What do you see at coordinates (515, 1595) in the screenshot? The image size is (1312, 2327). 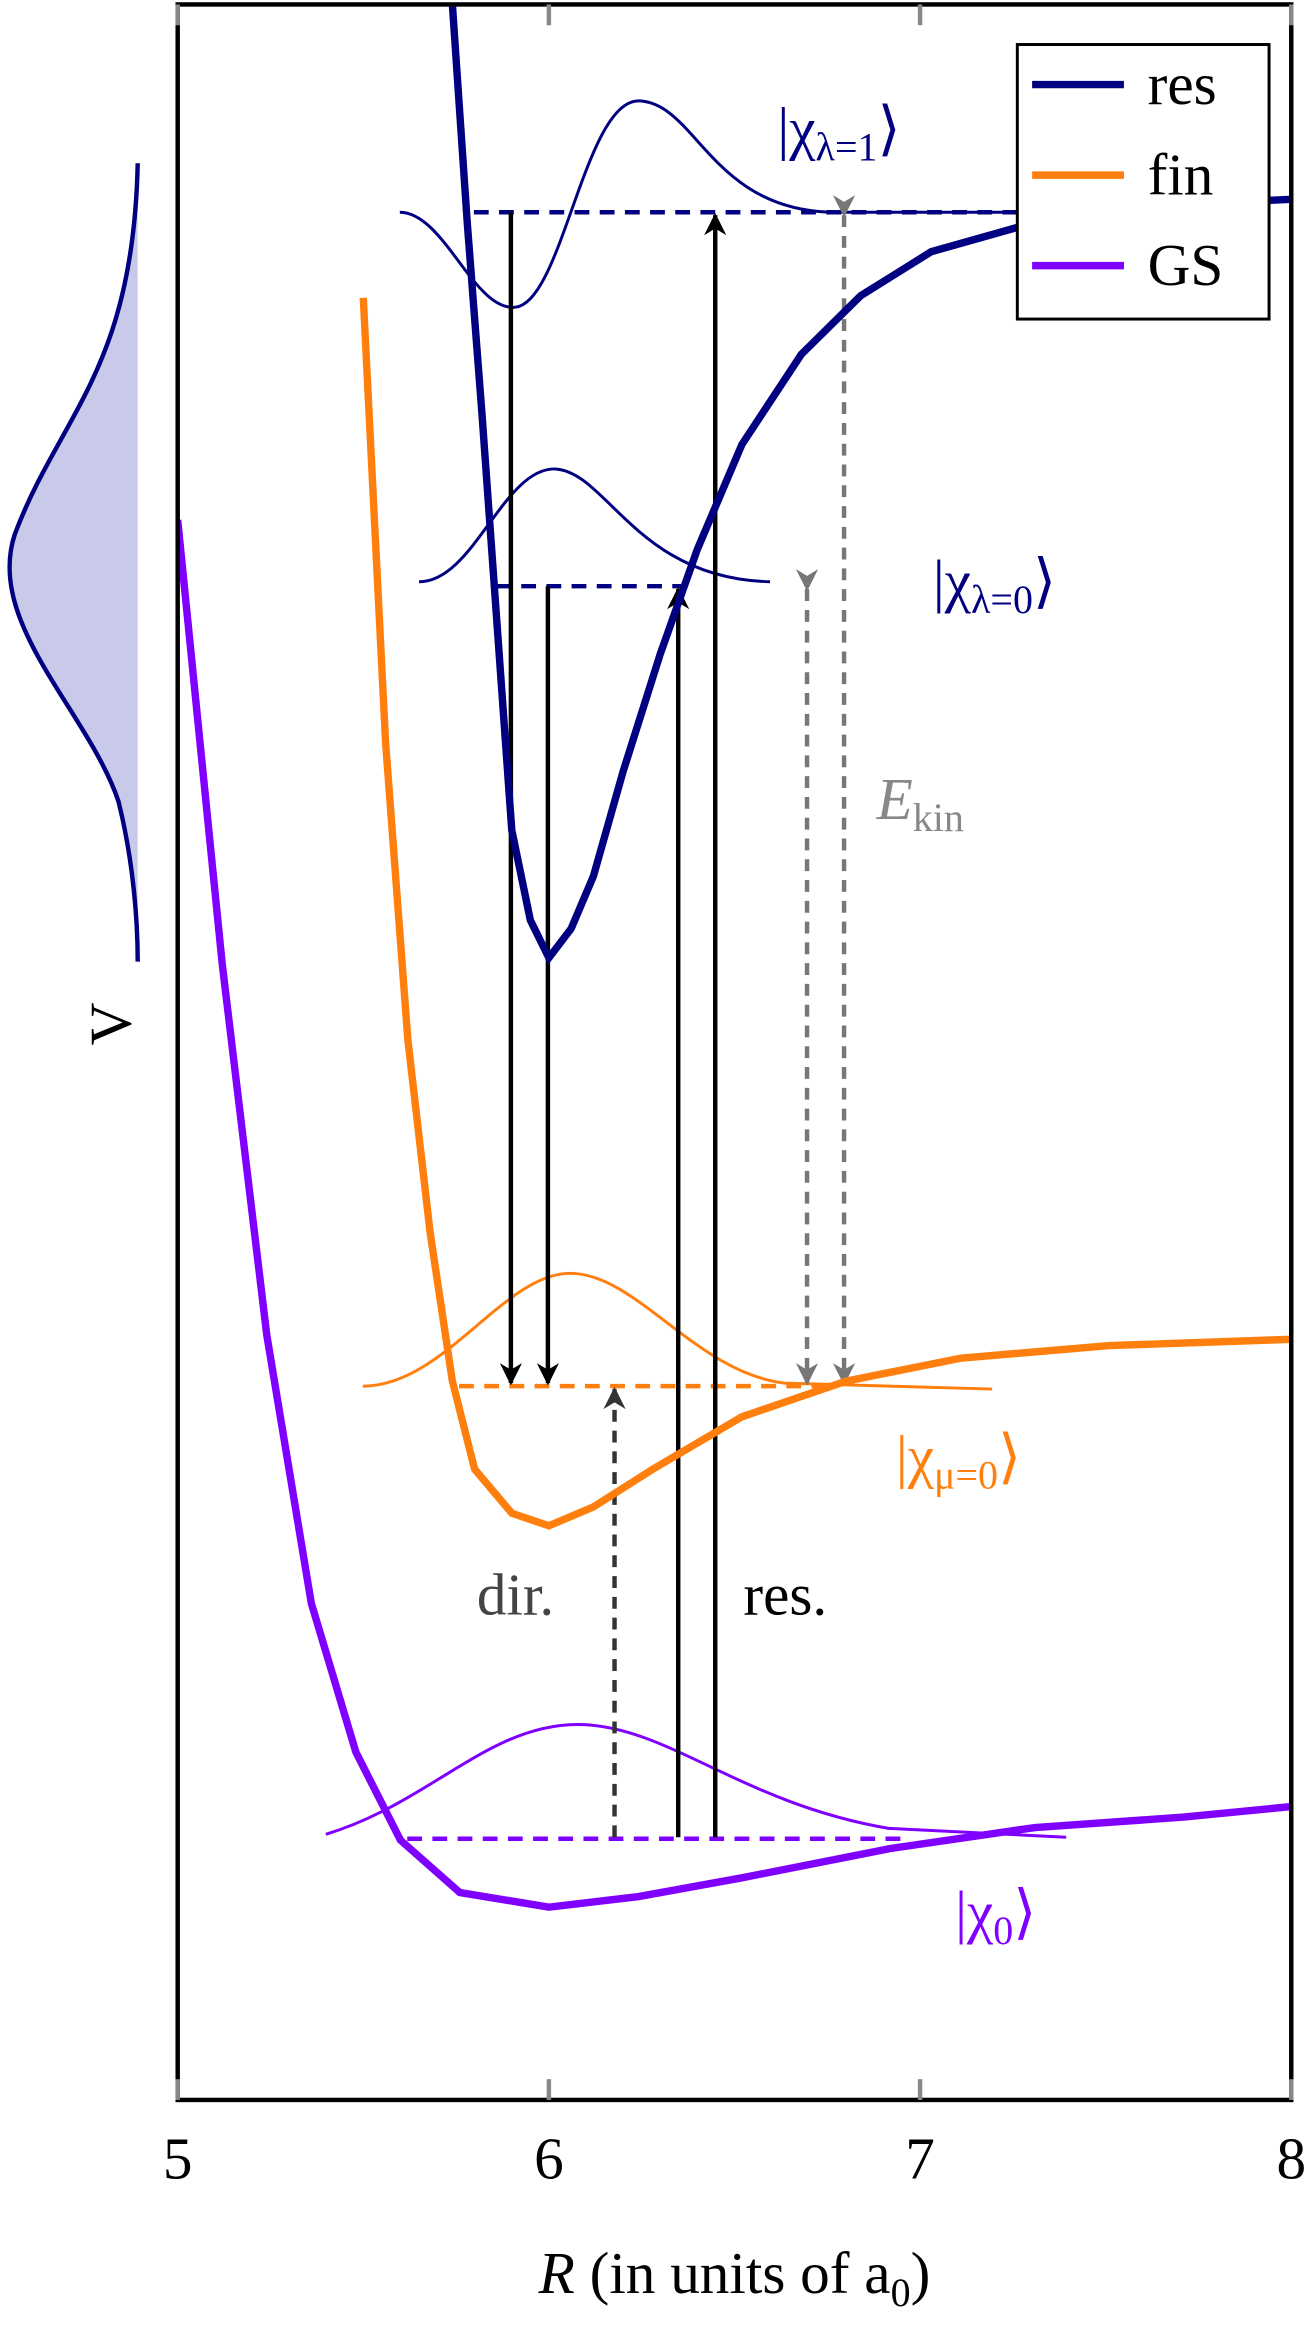 I see `annotation: dir.` at bounding box center [515, 1595].